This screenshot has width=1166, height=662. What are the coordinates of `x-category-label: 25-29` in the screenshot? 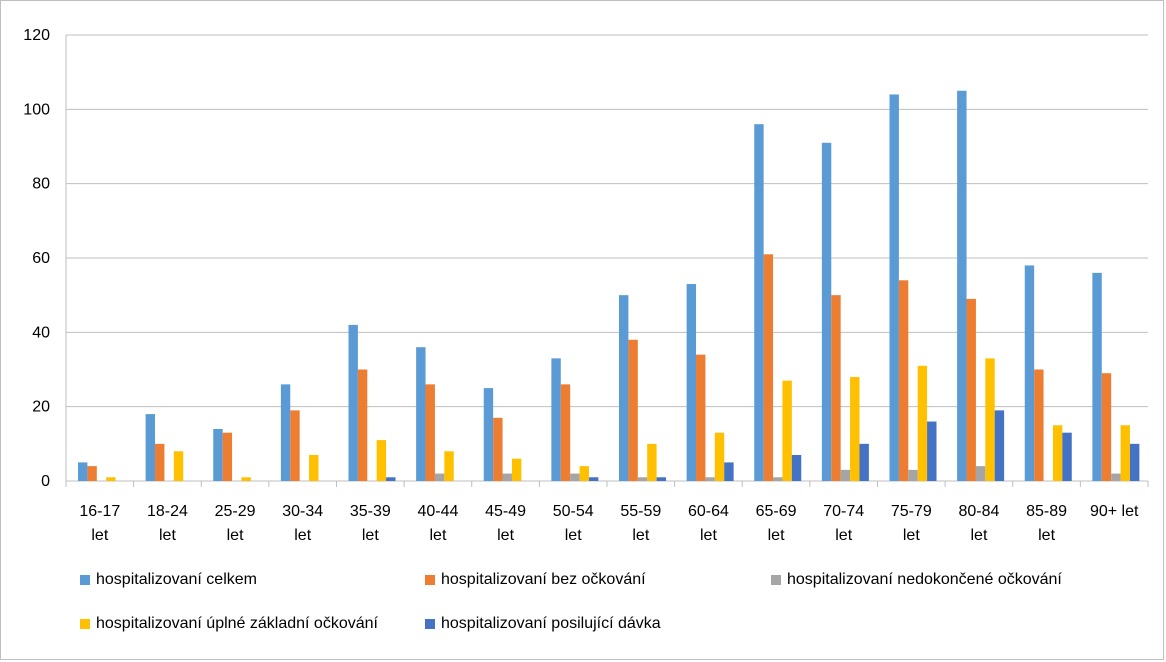 It's located at (235, 511).